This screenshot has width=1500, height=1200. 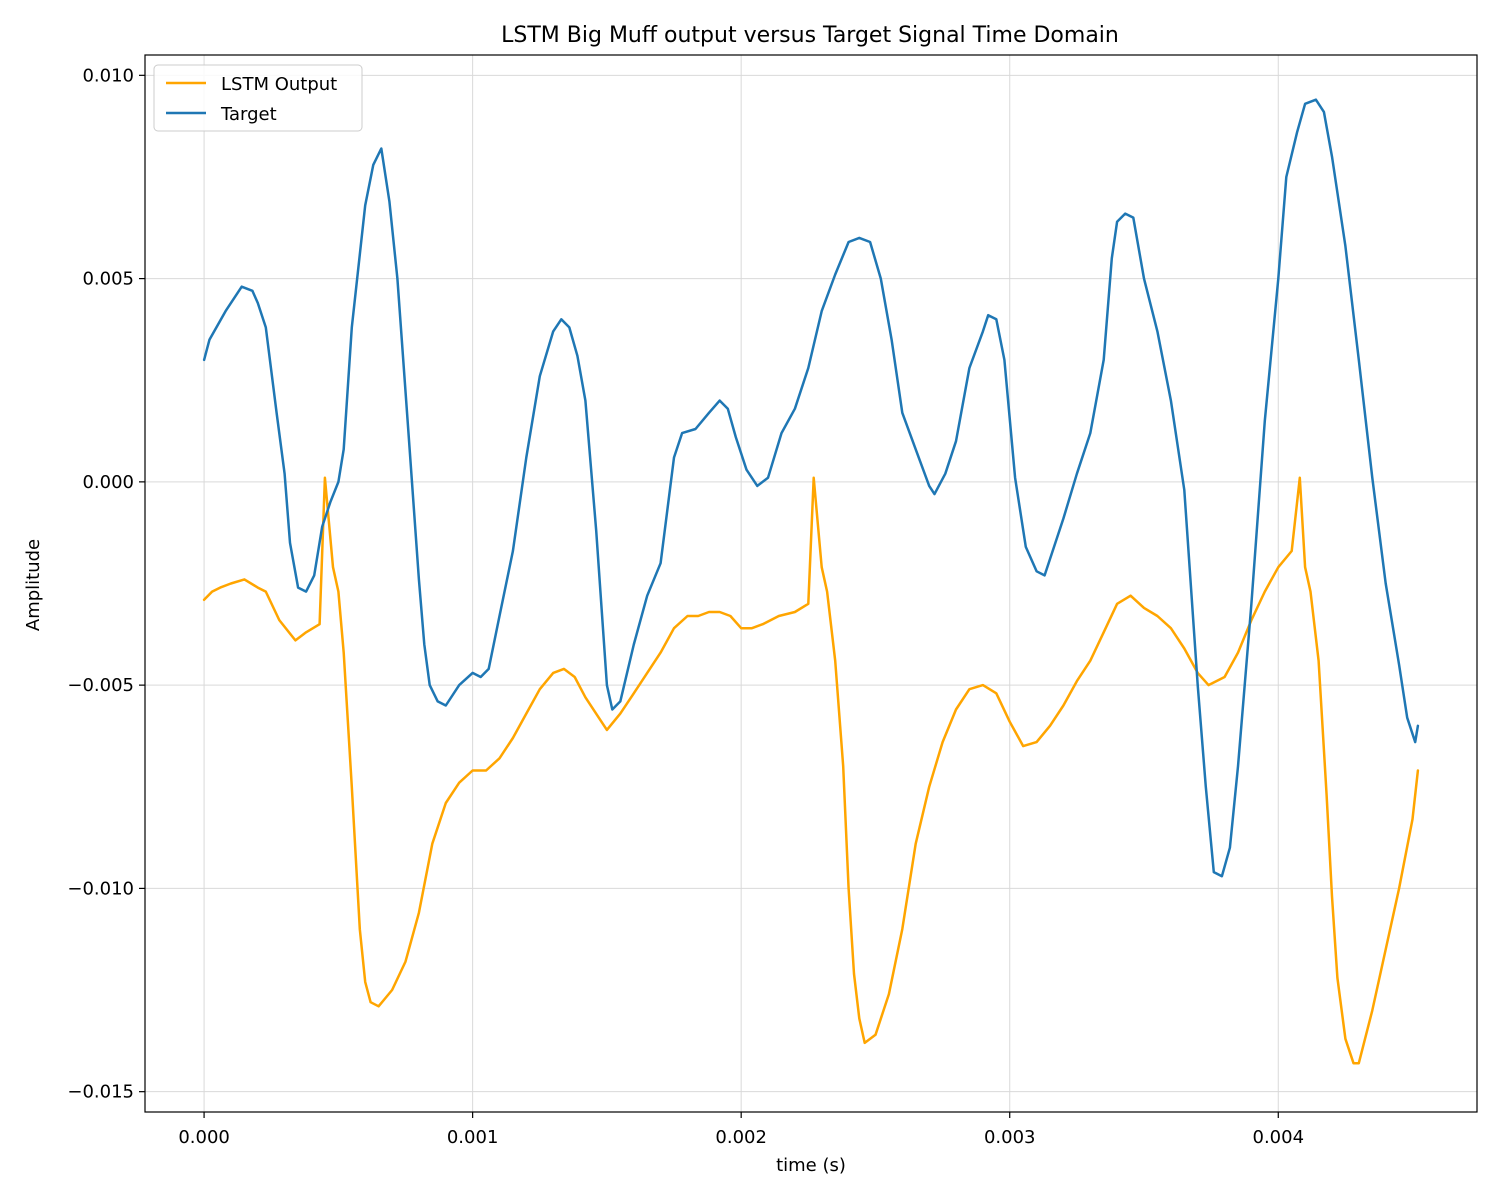 What do you see at coordinates (33, 585) in the screenshot?
I see `y-axis-label: Amplitude` at bounding box center [33, 585].